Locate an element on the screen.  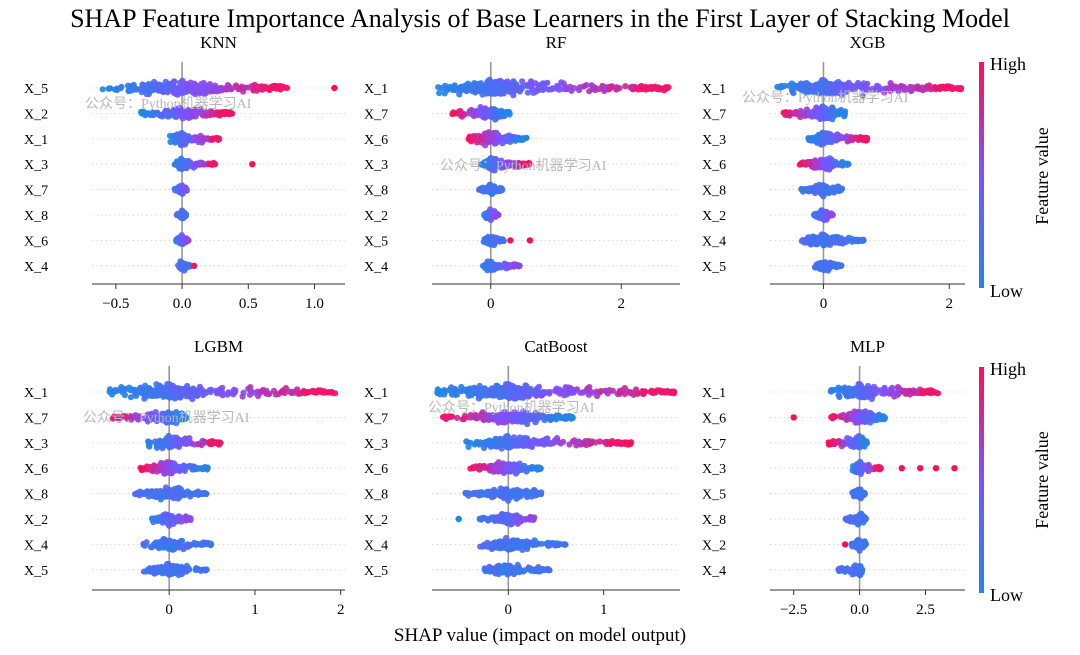
feature-label-x_8: X_8 is located at coordinates (376, 191).